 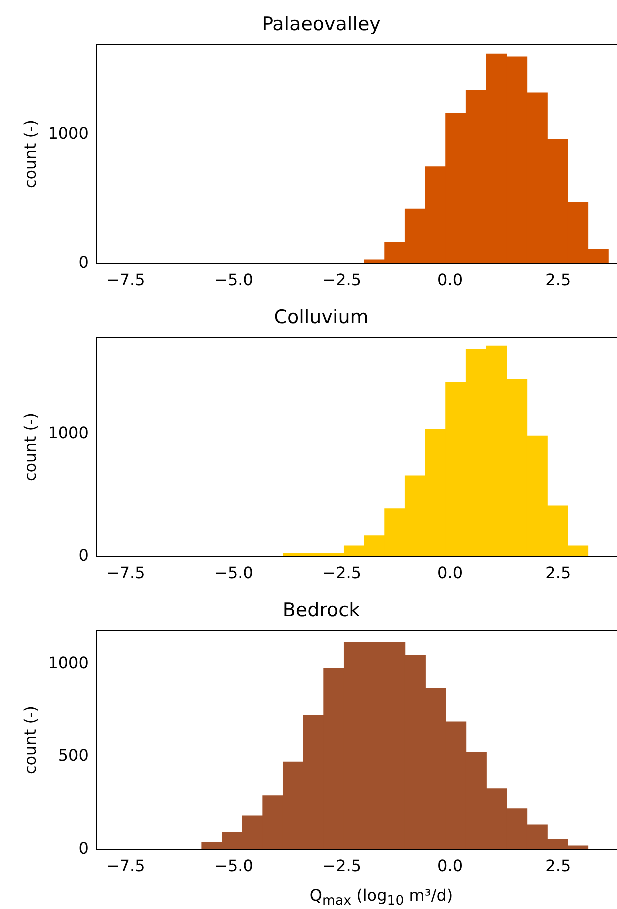 What do you see at coordinates (321, 24) in the screenshot?
I see `chart-title: Palaeovalley` at bounding box center [321, 24].